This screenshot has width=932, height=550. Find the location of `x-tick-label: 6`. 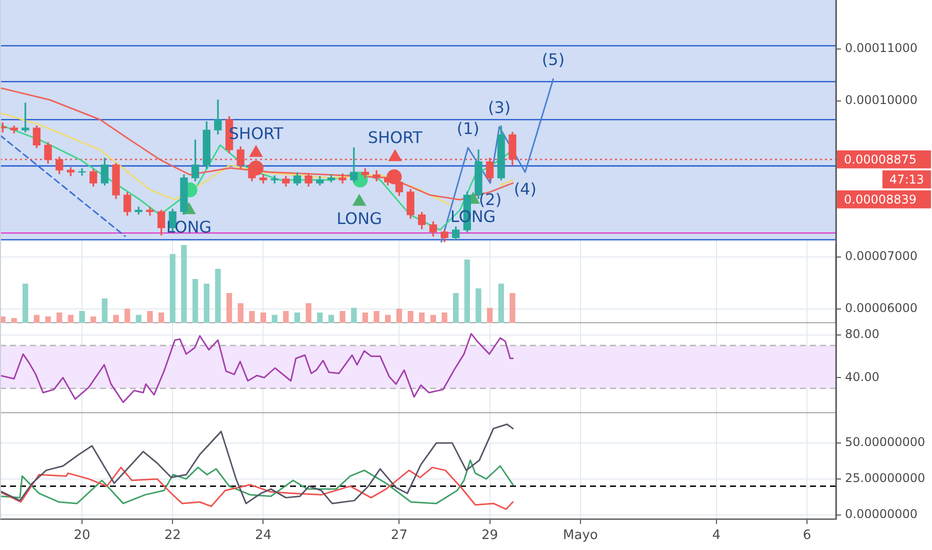

x-tick-label: 6 is located at coordinates (807, 536).